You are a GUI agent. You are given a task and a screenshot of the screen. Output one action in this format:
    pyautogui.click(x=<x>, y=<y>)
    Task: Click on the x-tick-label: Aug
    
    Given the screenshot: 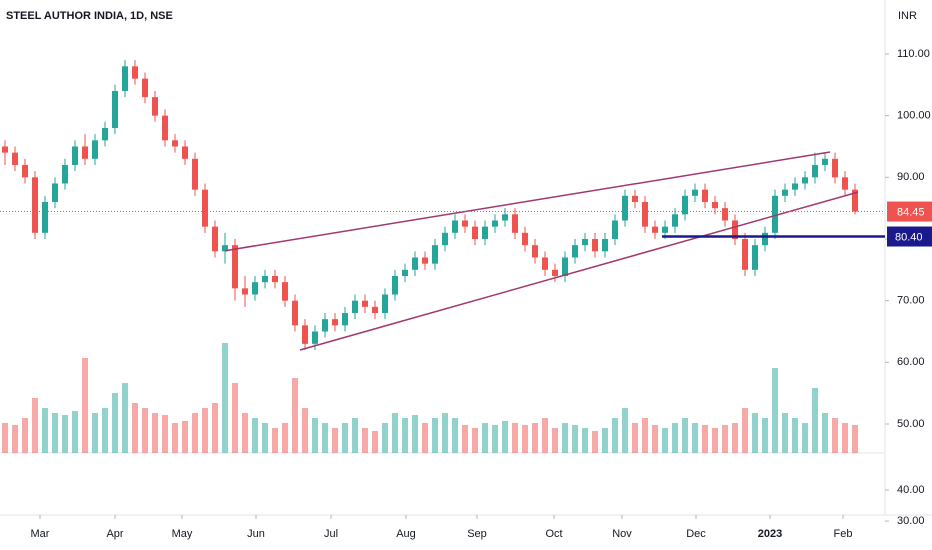 What is the action you would take?
    pyautogui.click(x=406, y=534)
    